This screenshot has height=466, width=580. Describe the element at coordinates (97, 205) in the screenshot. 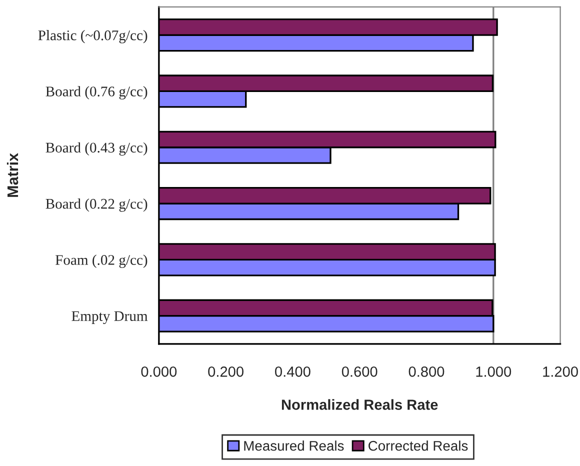

I see `y-tick-label: Board (0.22 g/cc)` at that location.